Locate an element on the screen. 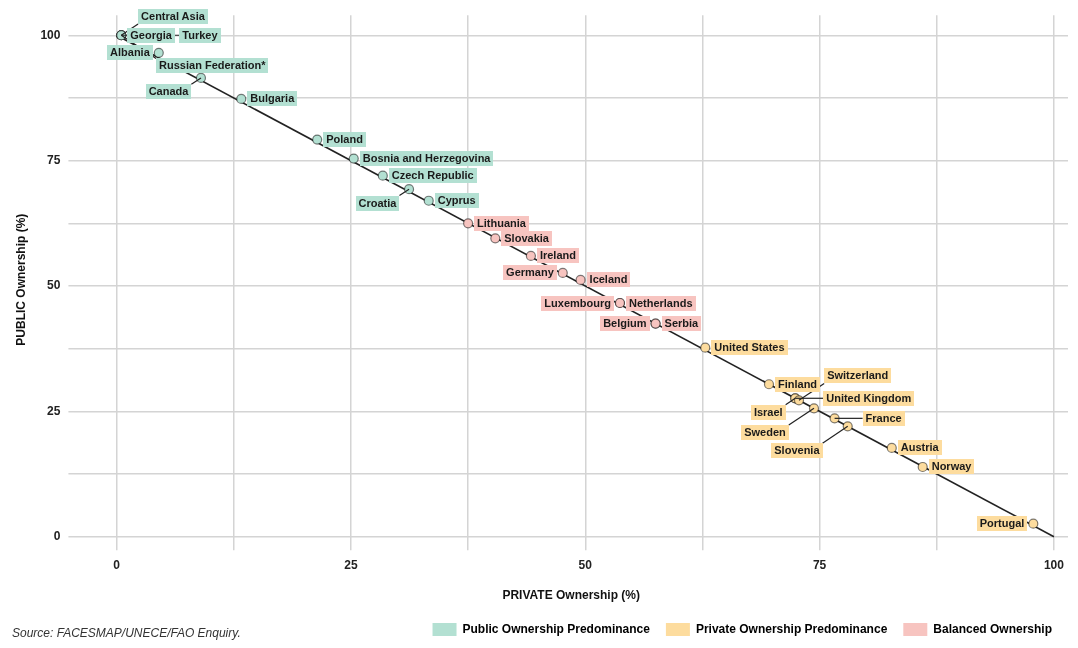 The width and height of the screenshot is (1078, 648). legend-label: Private Ownership Predominance is located at coordinates (791, 628).